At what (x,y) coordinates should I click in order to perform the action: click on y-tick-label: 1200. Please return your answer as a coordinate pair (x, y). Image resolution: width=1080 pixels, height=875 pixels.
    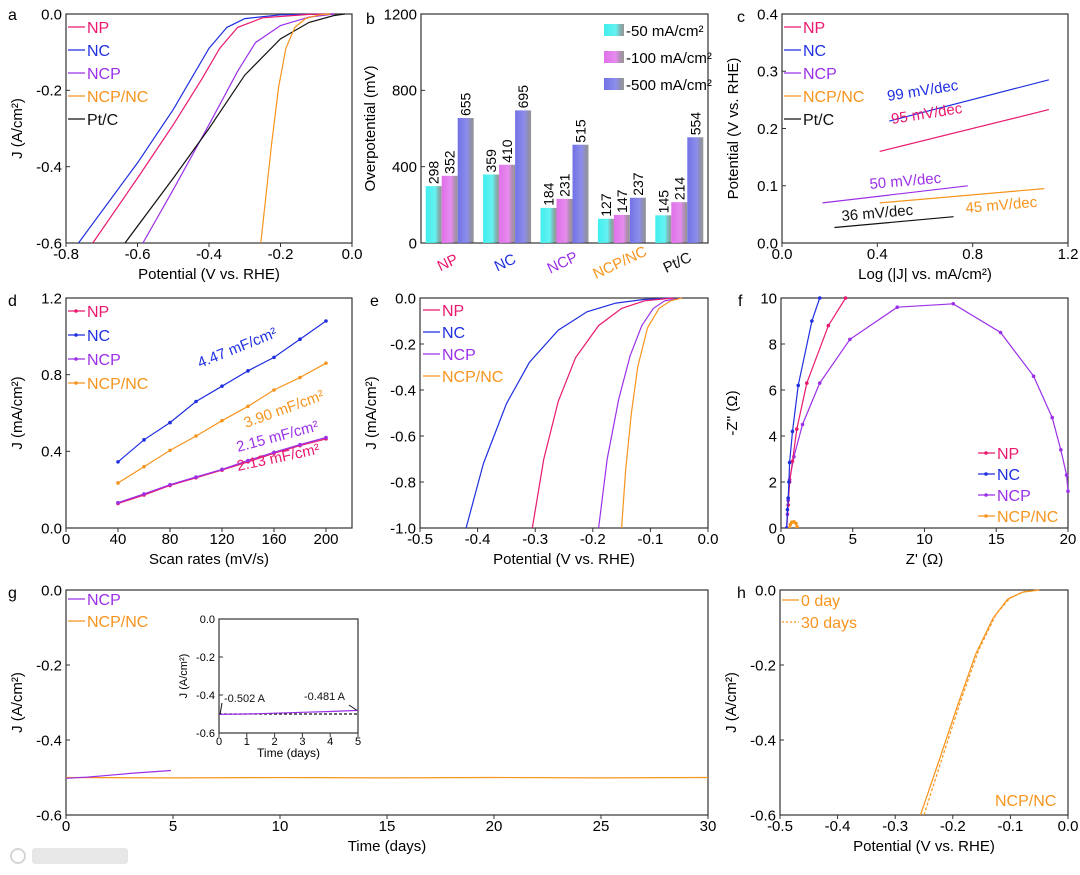
    Looking at the image, I should click on (400, 14).